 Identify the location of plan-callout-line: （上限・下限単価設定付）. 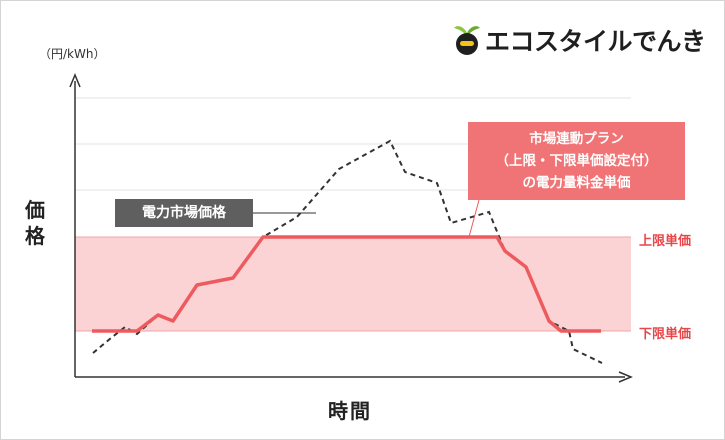
(576, 161).